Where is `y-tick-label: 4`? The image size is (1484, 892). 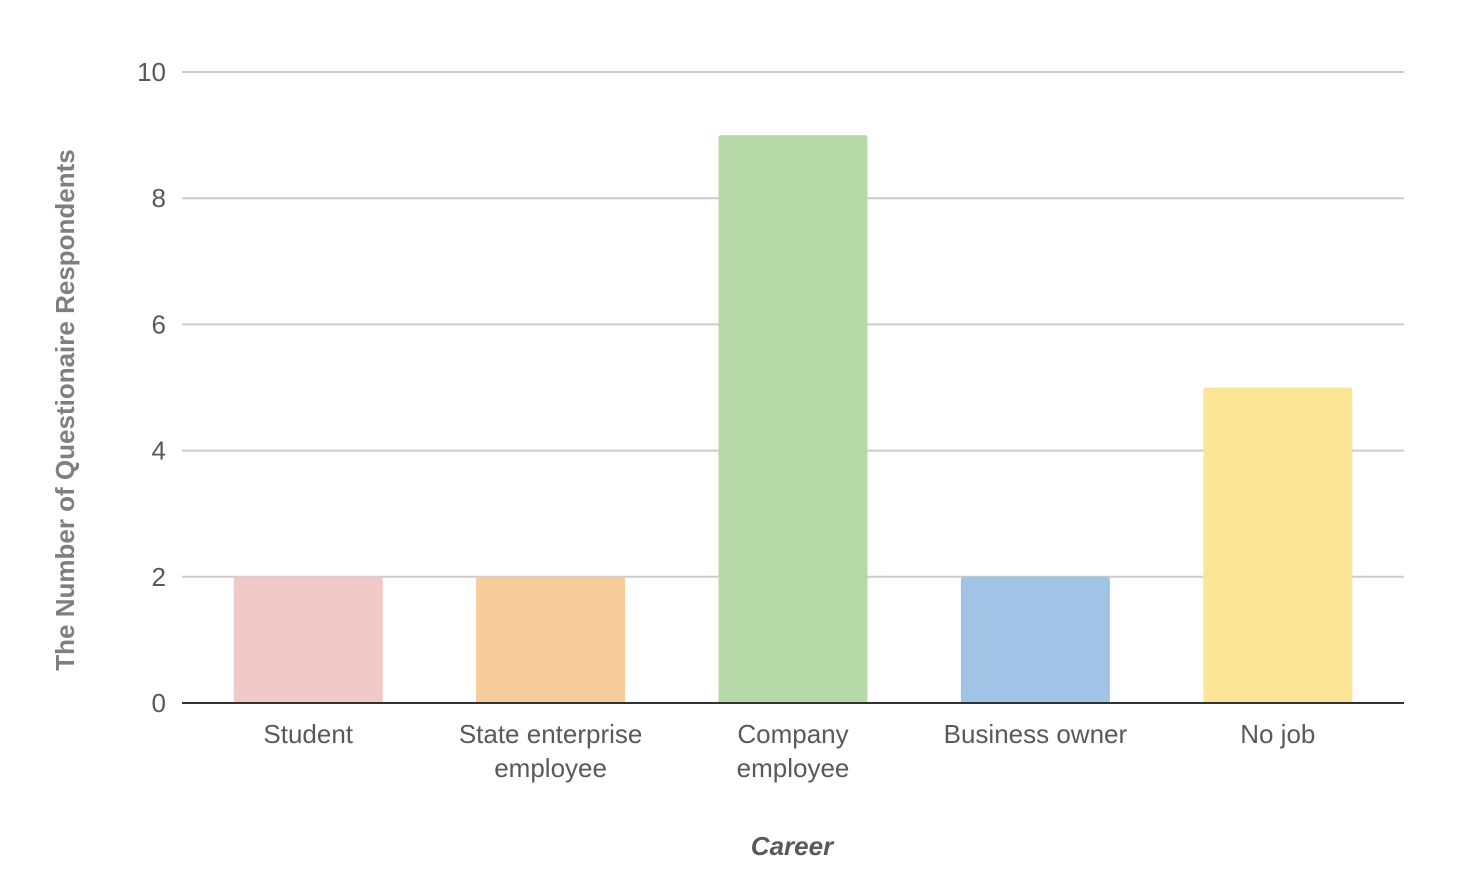 y-tick-label: 4 is located at coordinates (159, 451).